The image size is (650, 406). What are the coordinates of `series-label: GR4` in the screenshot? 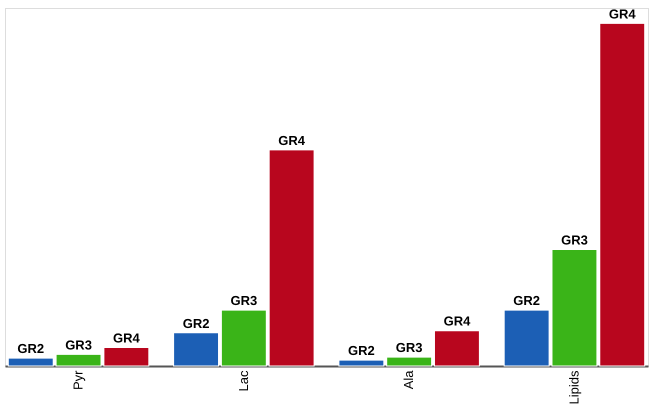 It's located at (126, 338).